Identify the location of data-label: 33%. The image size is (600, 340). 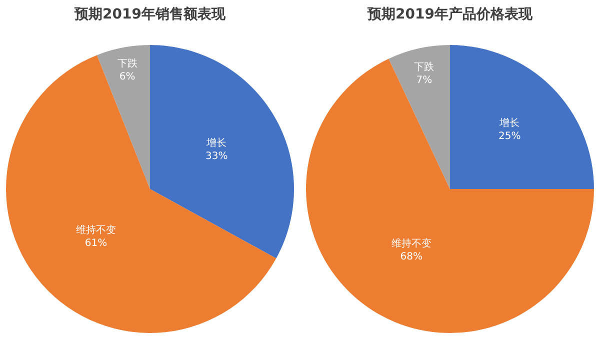
(216, 156).